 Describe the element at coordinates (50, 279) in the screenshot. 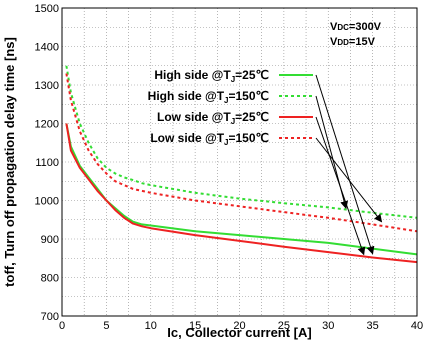

I see `y-tick-label: 800` at that location.